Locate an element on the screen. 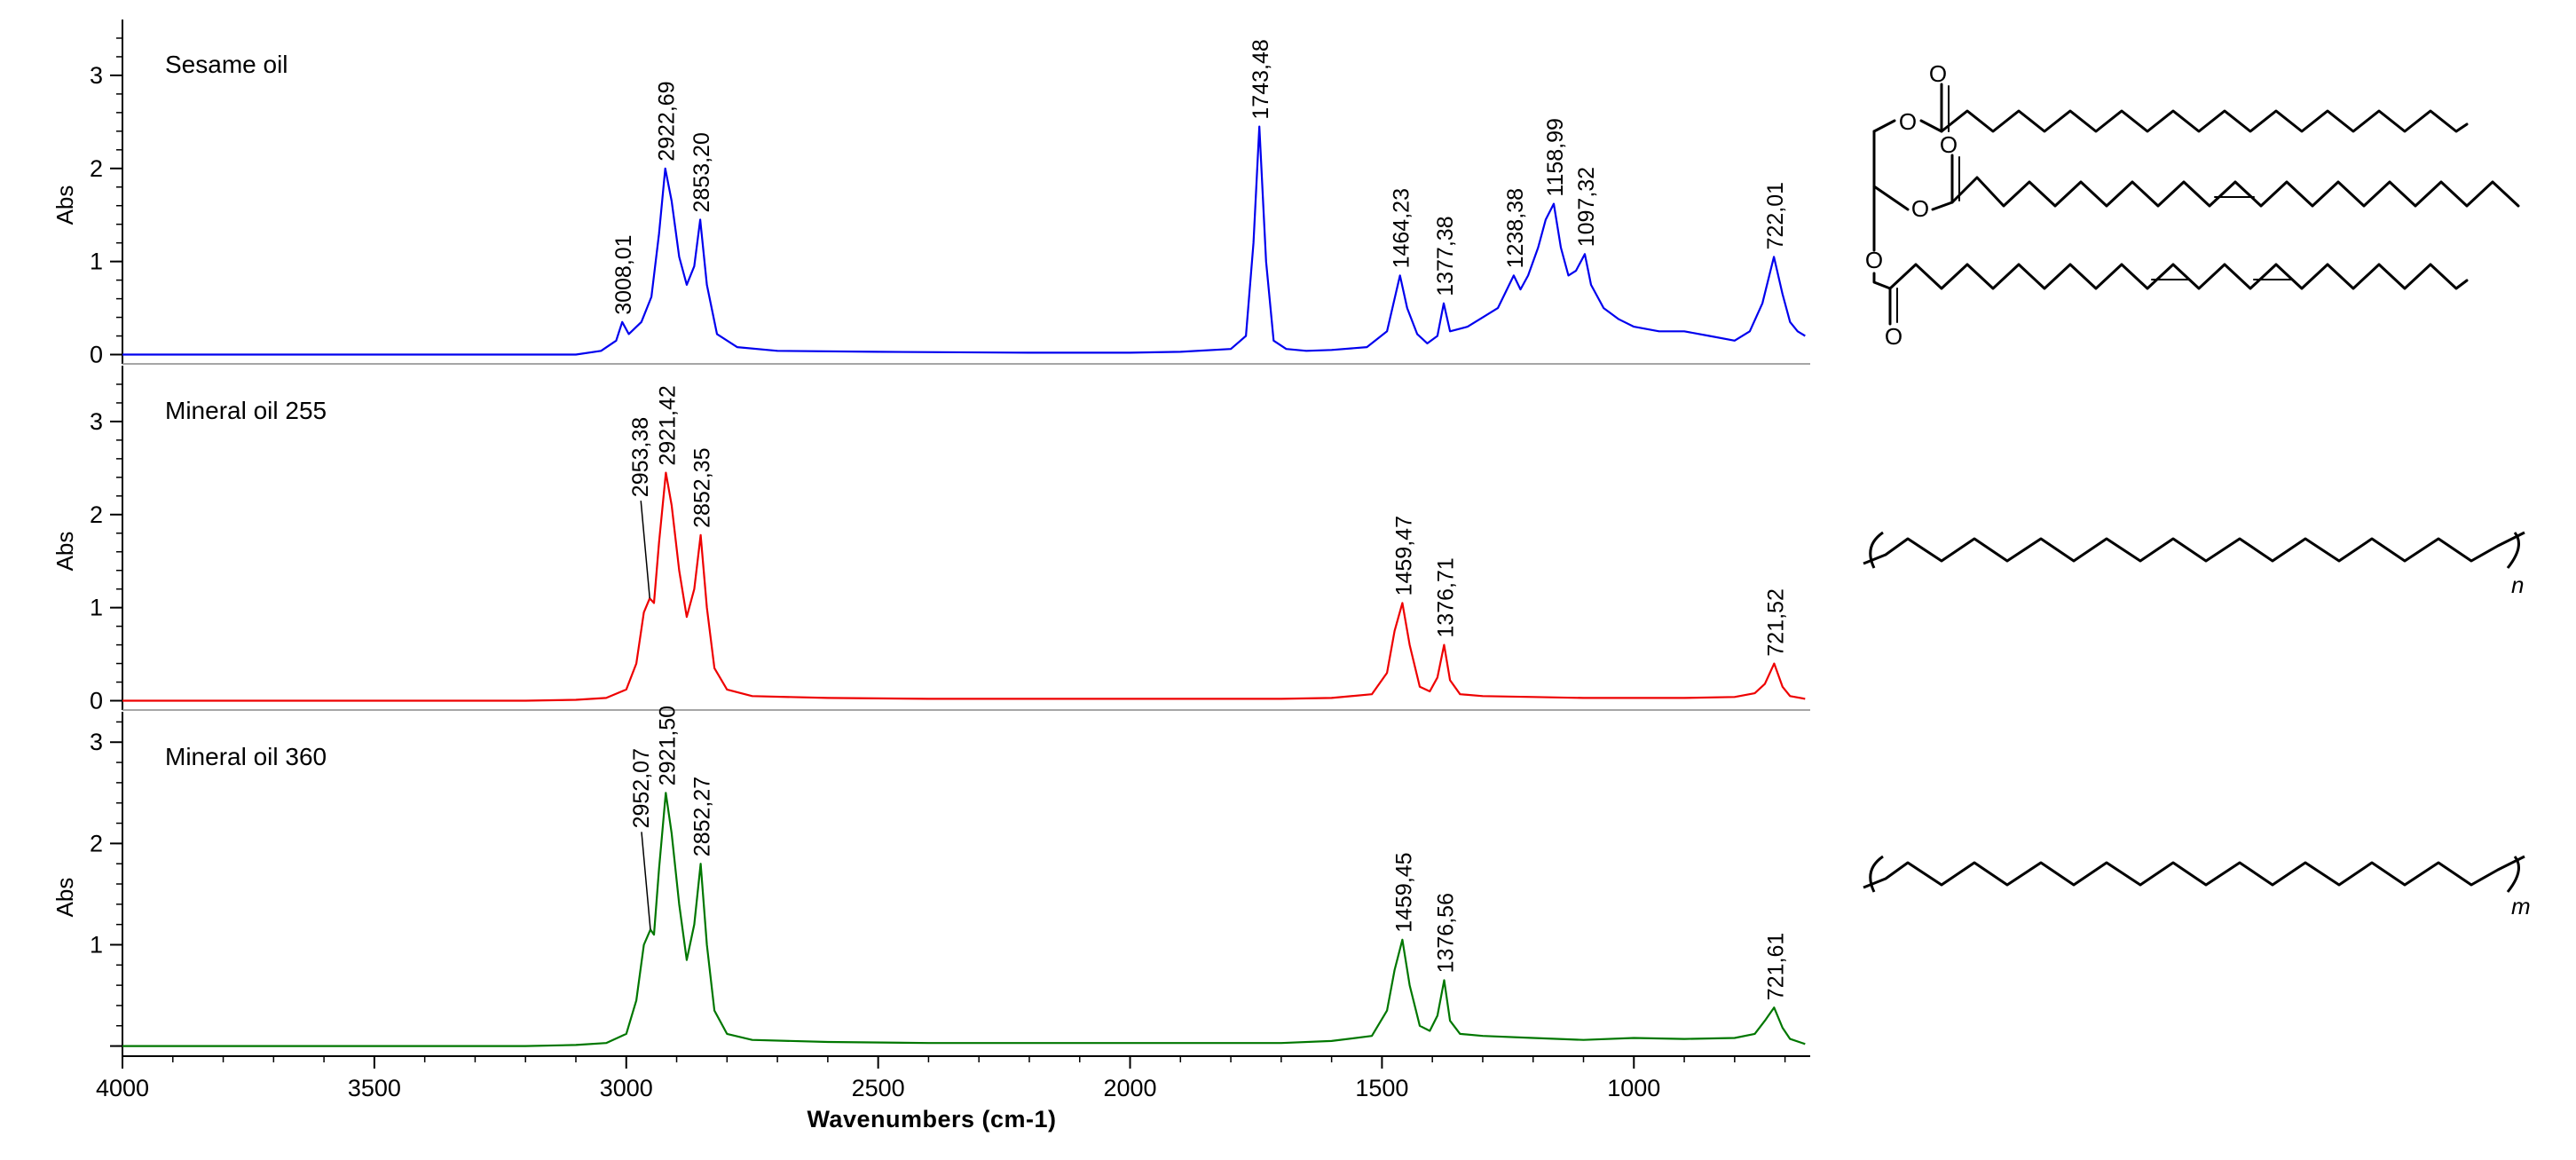 The height and width of the screenshot is (1160, 2576). x-tick-label: 3500 is located at coordinates (374, 1088).